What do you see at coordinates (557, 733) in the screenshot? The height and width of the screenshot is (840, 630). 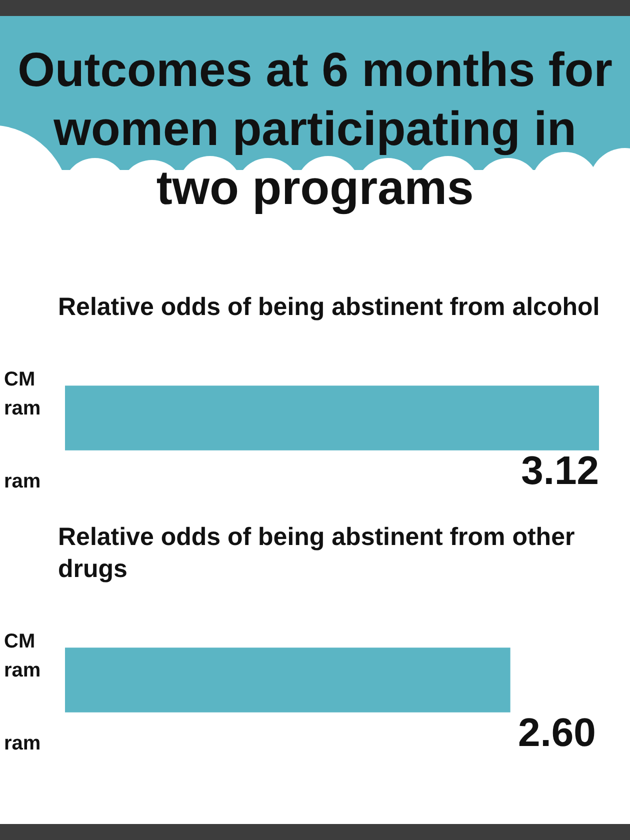 I see `data-label: 2.60` at bounding box center [557, 733].